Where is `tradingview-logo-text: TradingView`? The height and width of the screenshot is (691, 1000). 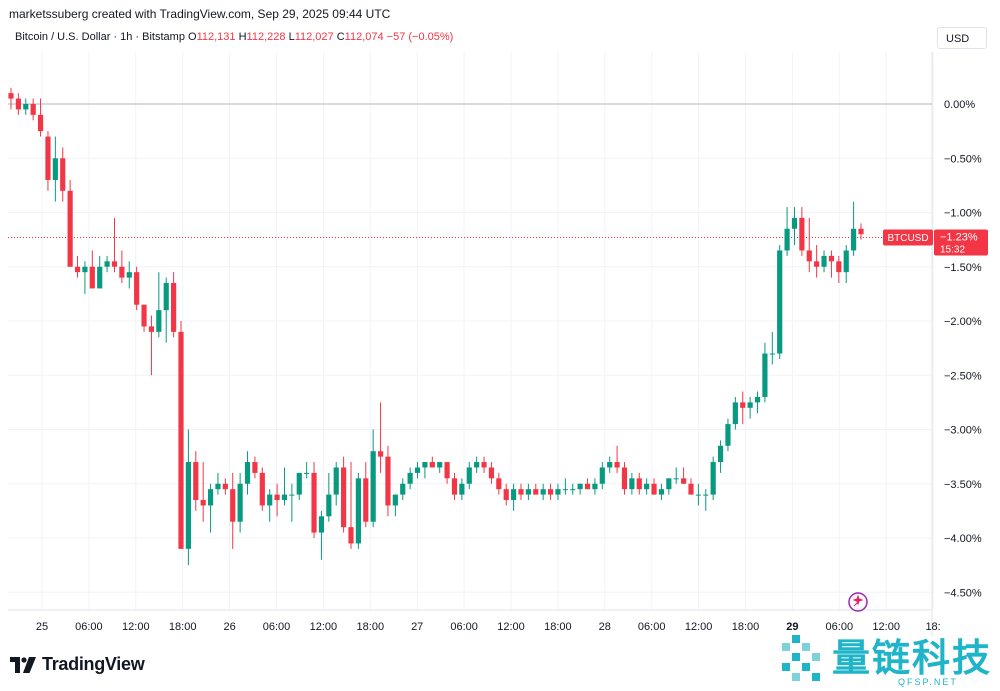
tradingview-logo-text: TradingView is located at coordinates (93, 664).